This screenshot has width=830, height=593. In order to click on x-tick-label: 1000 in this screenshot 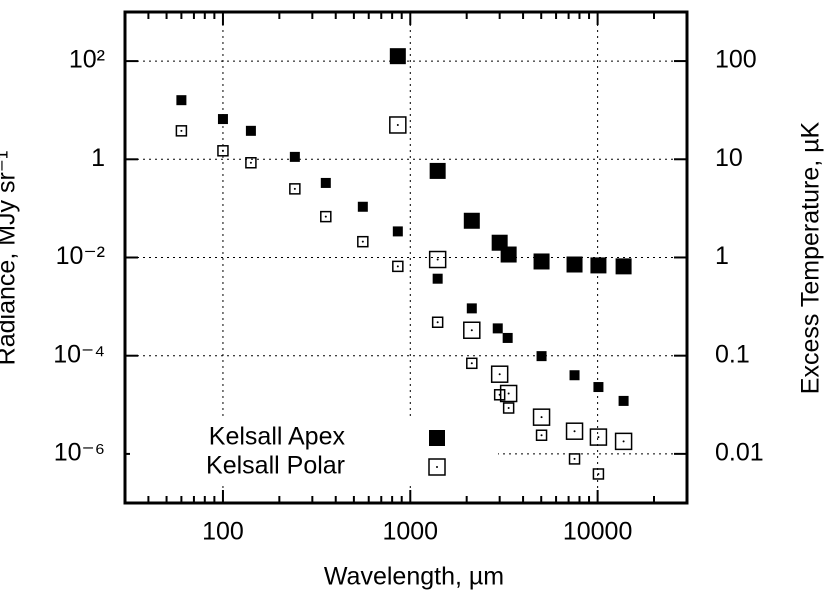, I will do `click(410, 532)`.